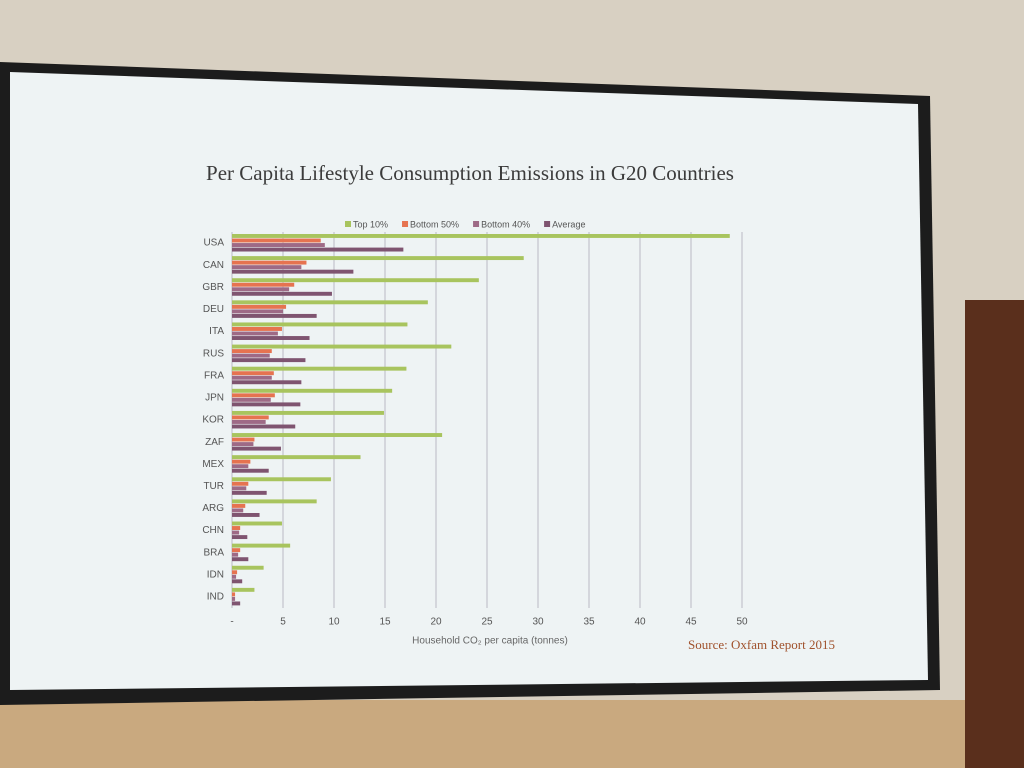 This screenshot has height=768, width=1024. I want to click on y-tick-label: TUR, so click(213, 486).